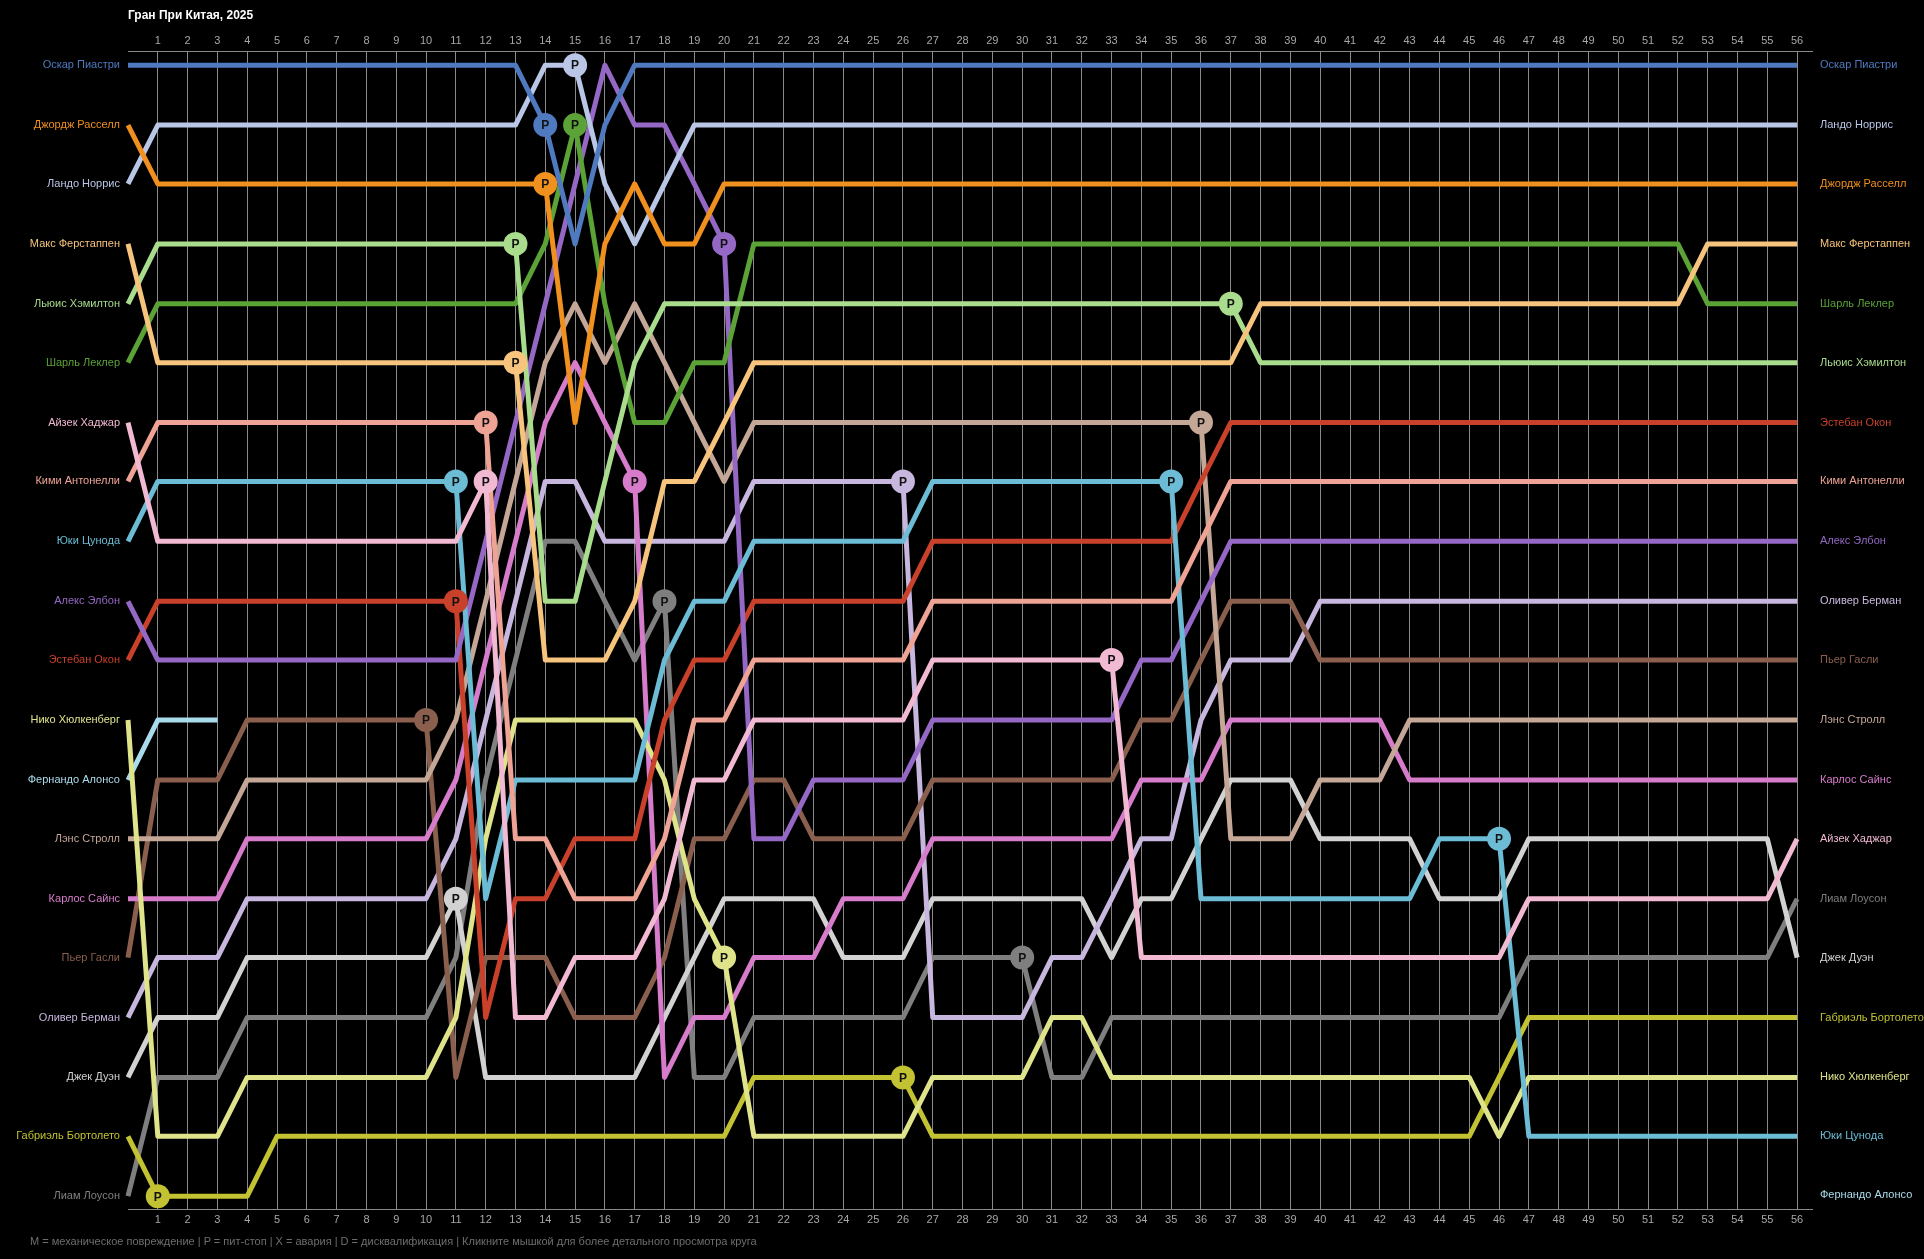  I want to click on x-tick-label: 52, so click(1677, 1219).